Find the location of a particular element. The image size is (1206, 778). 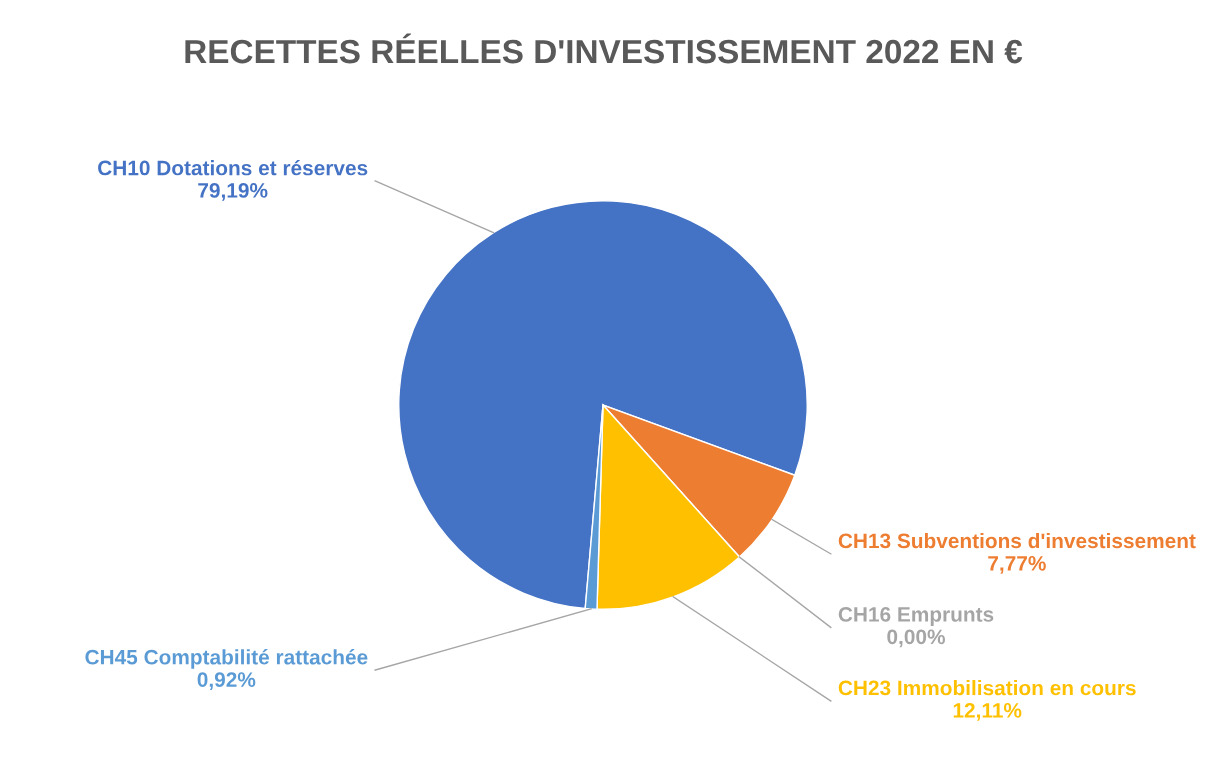

slice-label: CH23 Immobilisation en cours is located at coordinates (987, 688).